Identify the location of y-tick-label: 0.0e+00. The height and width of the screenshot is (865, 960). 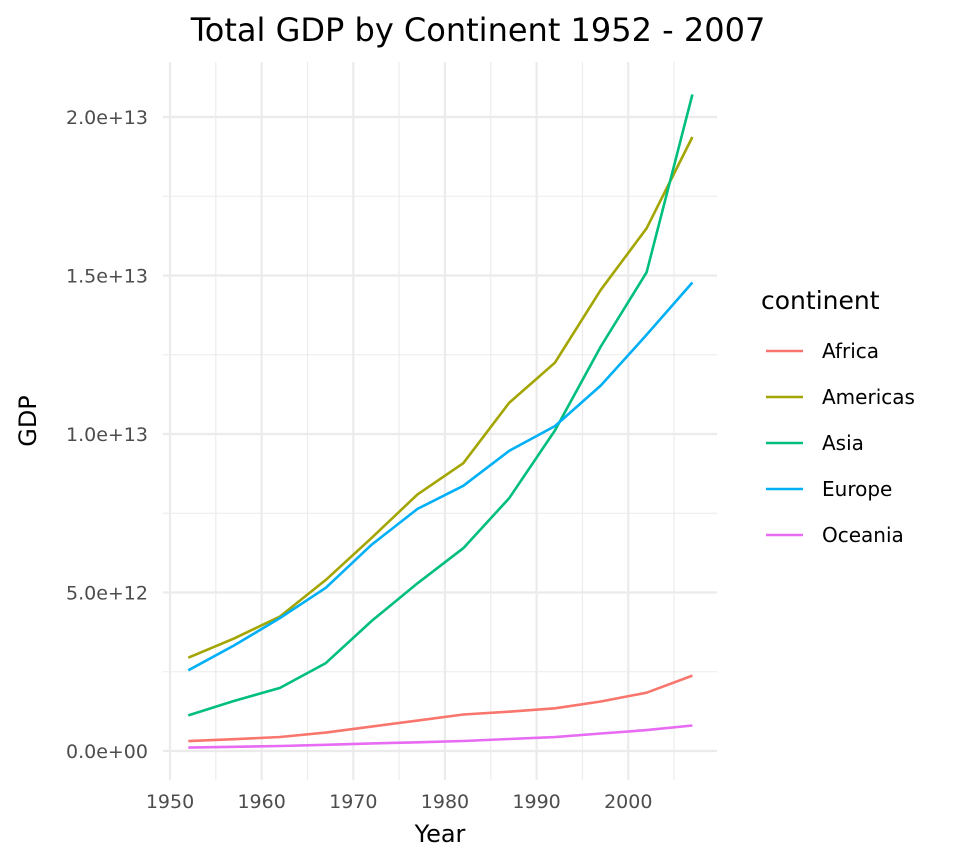
(107, 752).